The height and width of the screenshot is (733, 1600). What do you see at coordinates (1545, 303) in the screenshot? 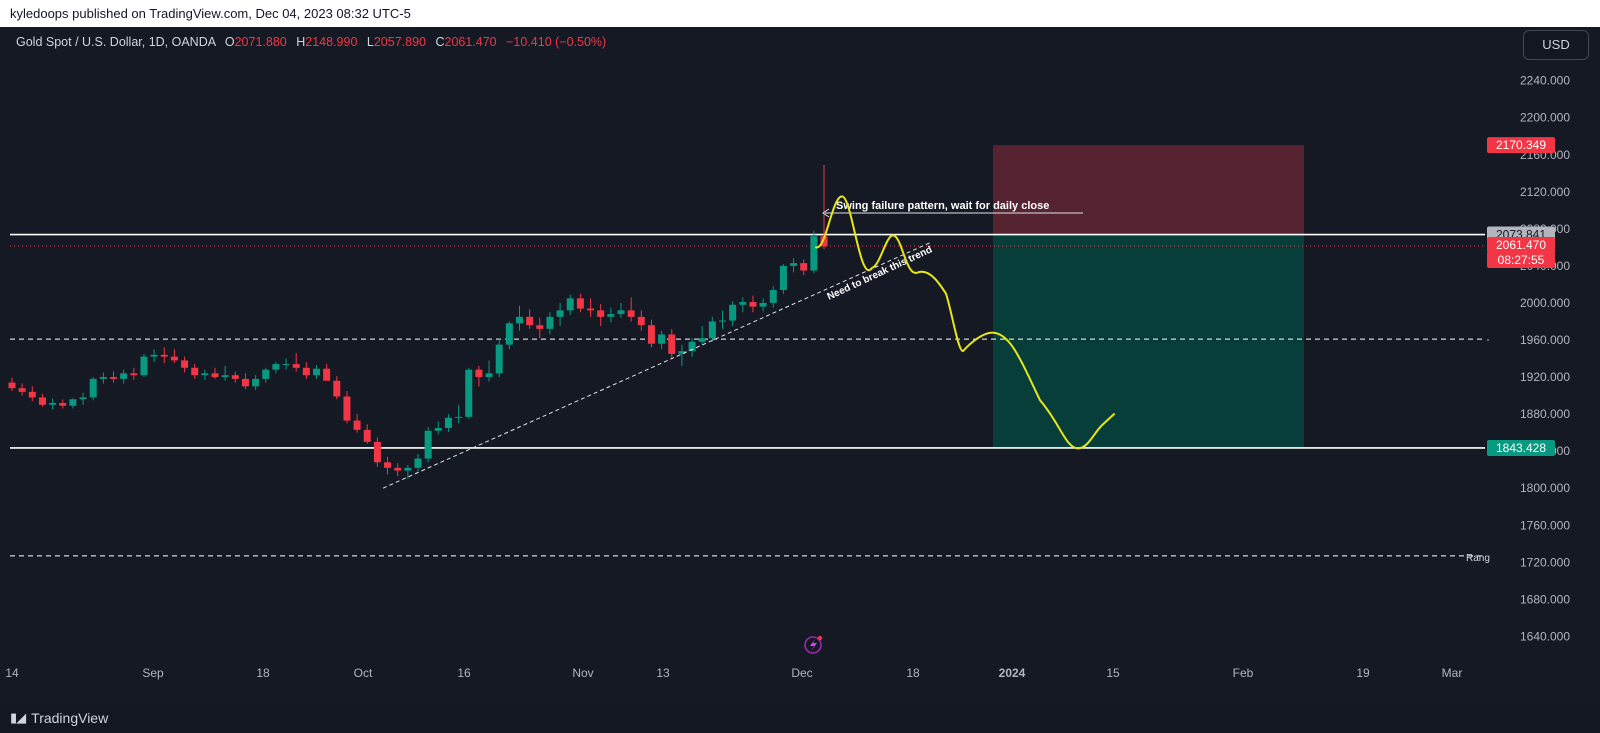
I see `price-tick-label: 2000.000` at bounding box center [1545, 303].